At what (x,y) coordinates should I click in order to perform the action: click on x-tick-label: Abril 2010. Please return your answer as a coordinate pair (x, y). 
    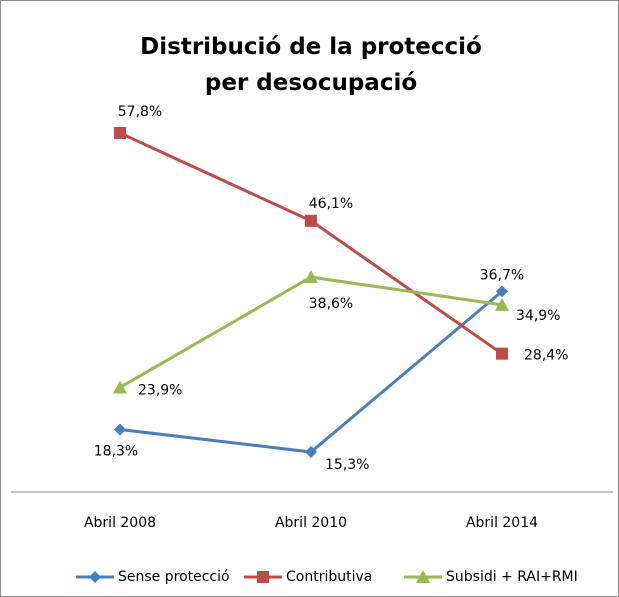
    Looking at the image, I should click on (311, 523).